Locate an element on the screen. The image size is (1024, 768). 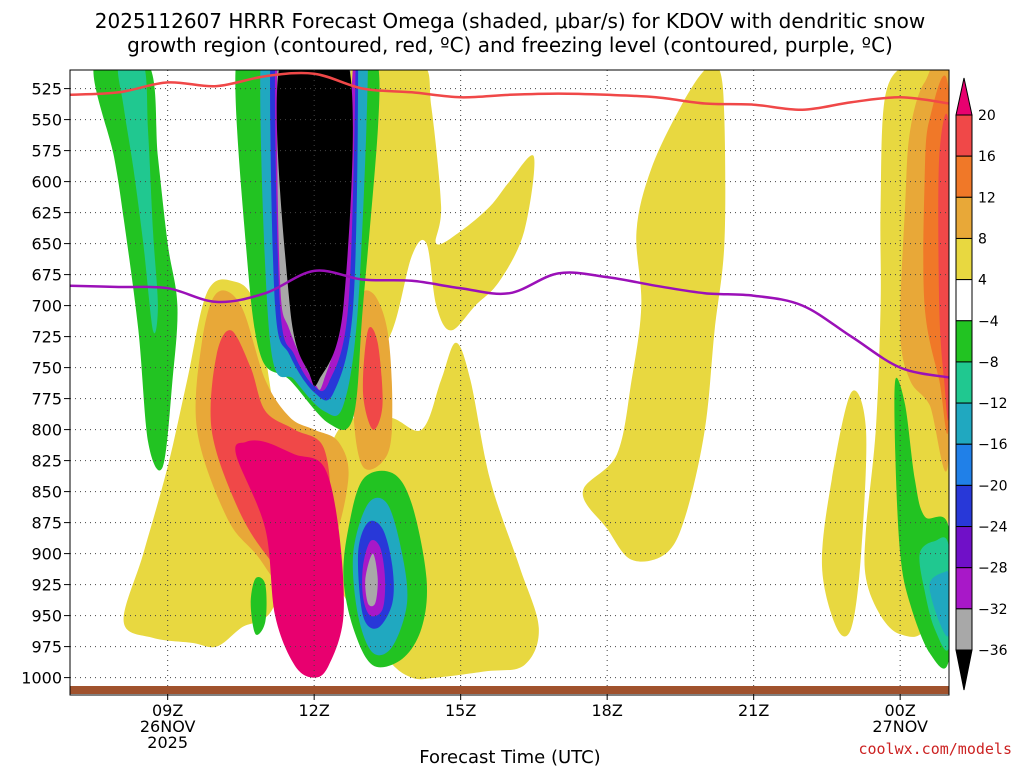
y-tick-525: 525 is located at coordinates (46, 89).